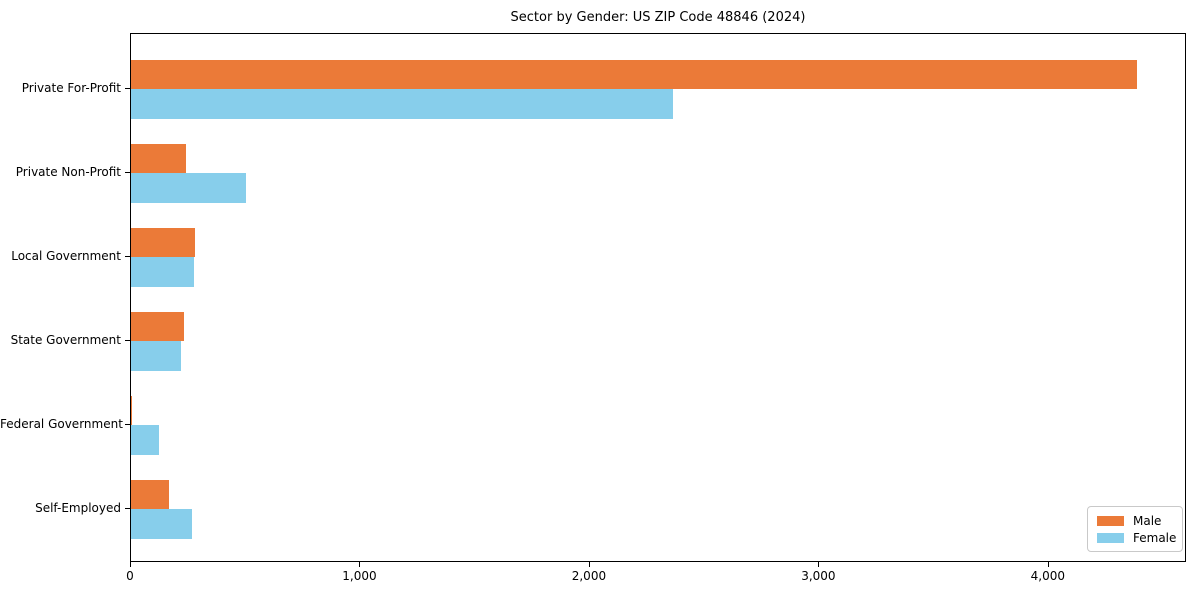 This screenshot has height=600, width=1200. Describe the element at coordinates (589, 576) in the screenshot. I see `x-tick-label: 2,000` at that location.